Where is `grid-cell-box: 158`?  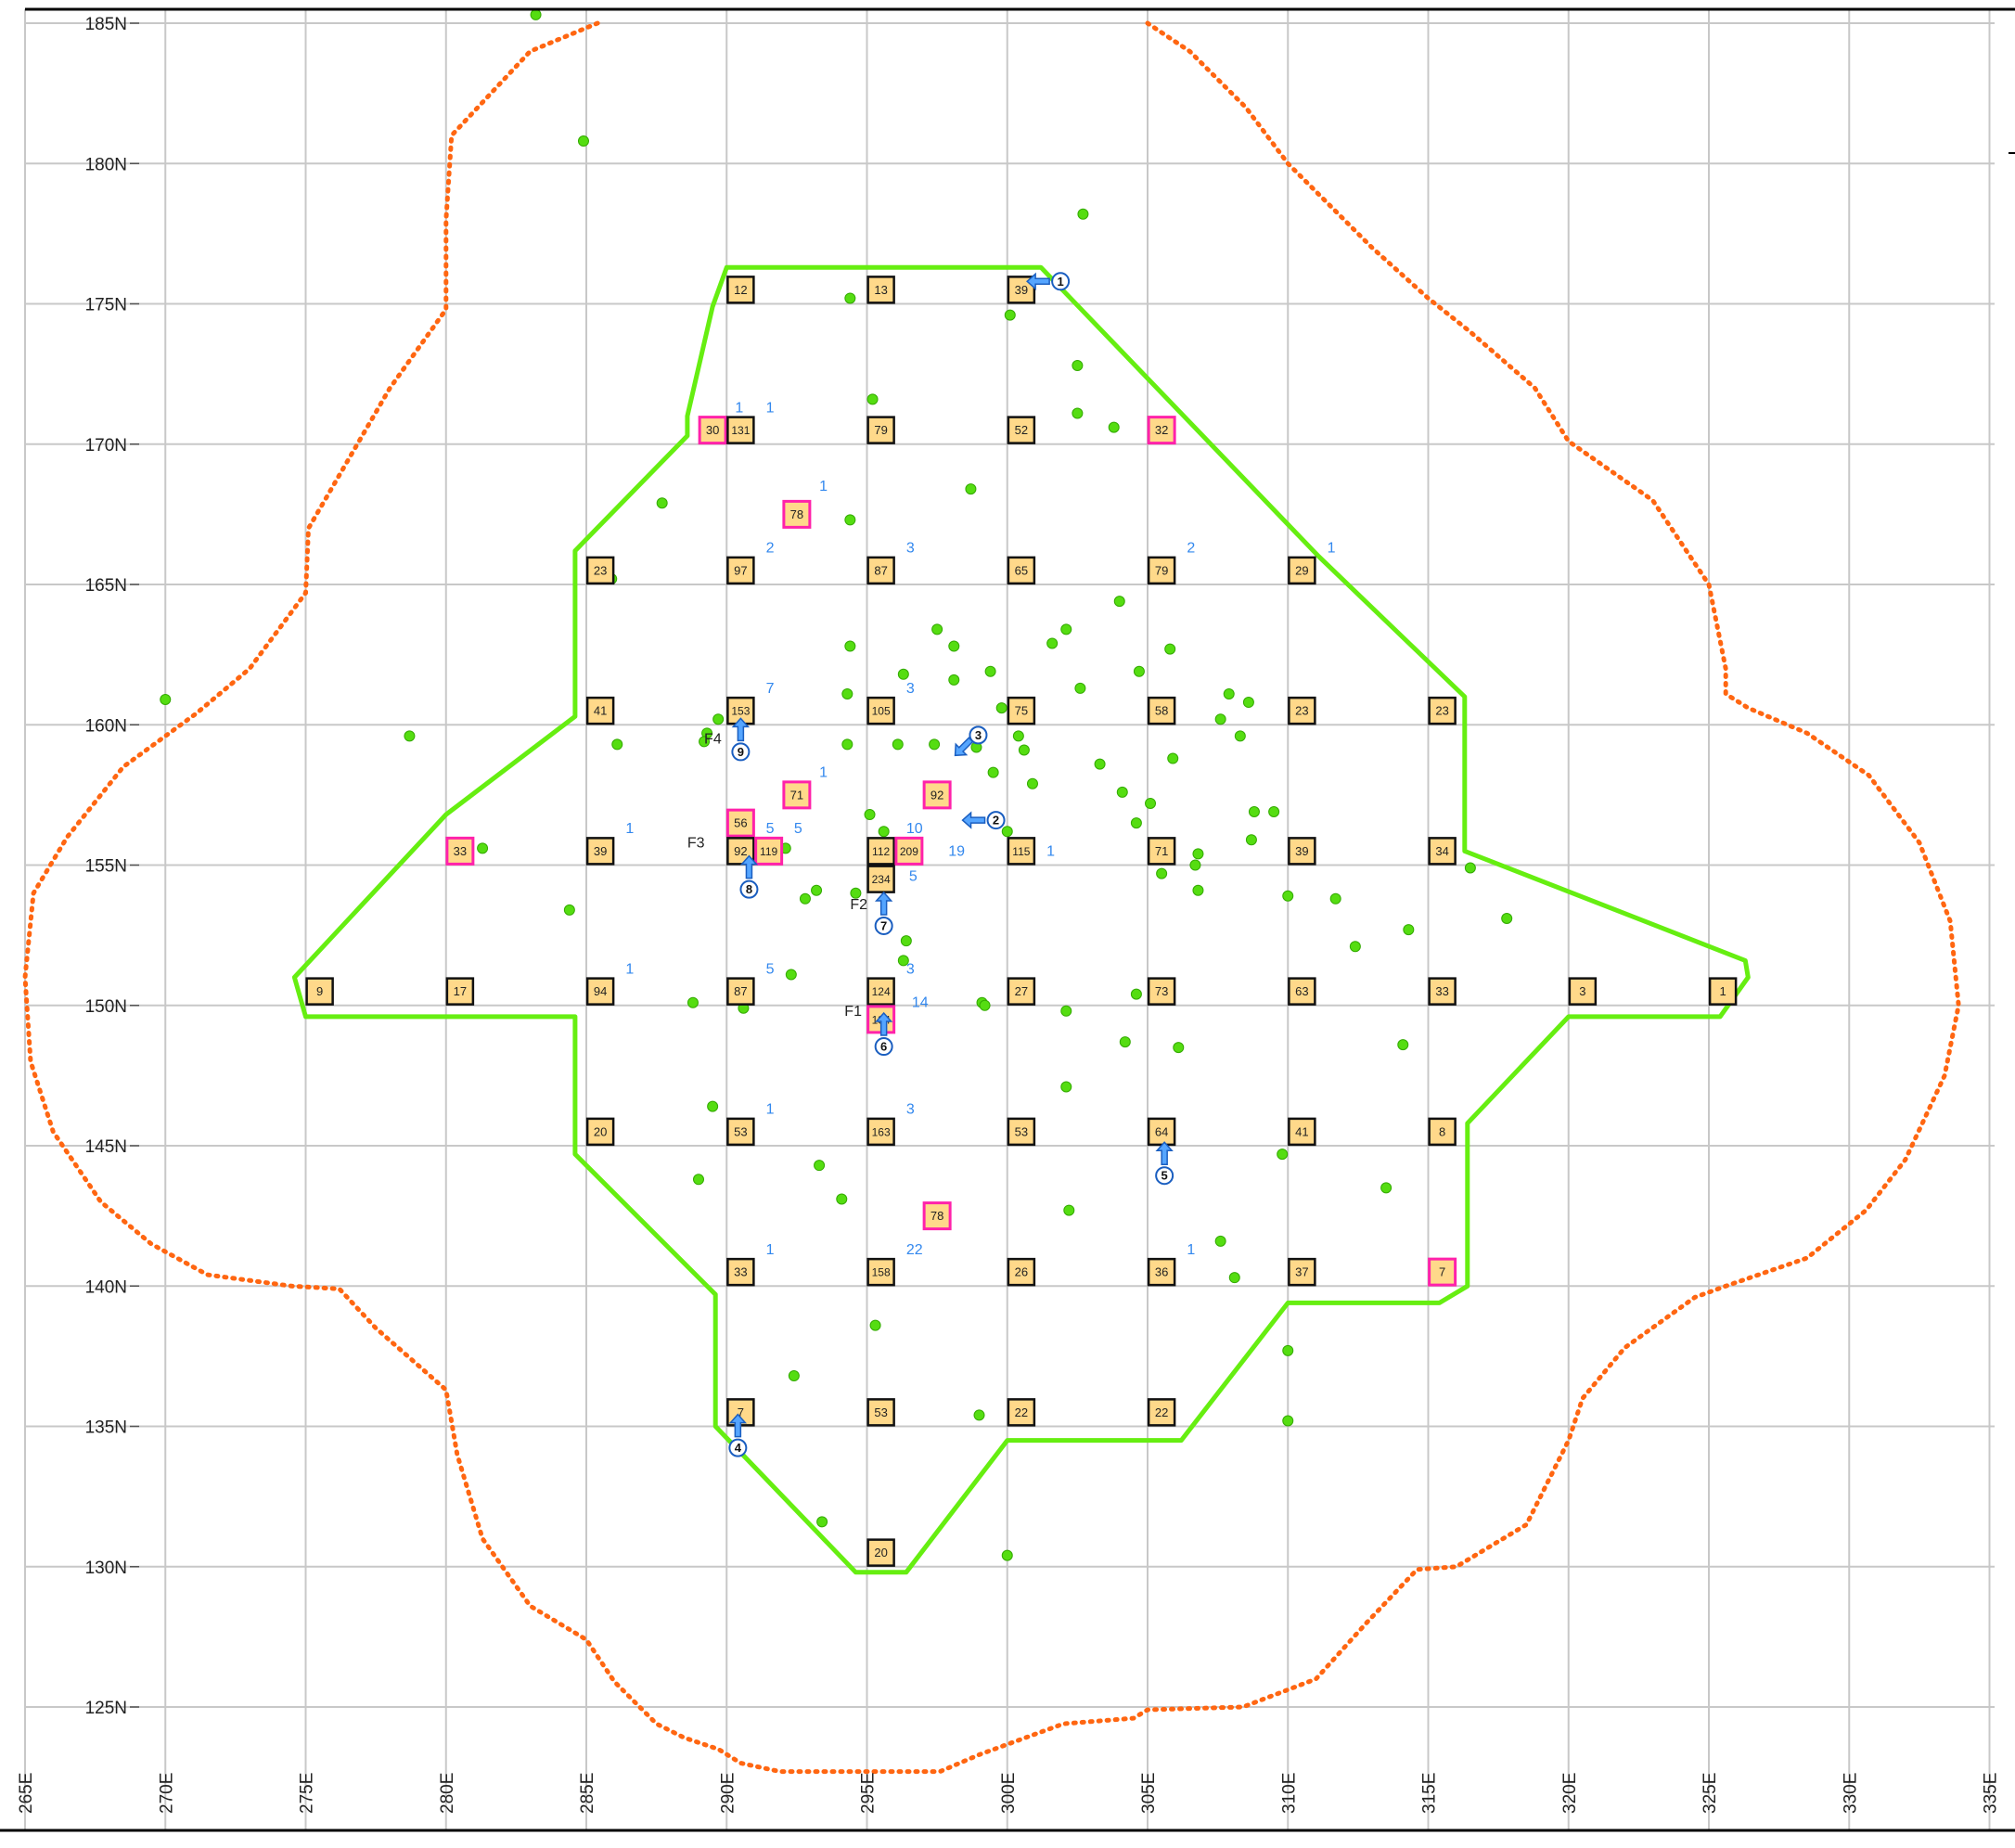
grid-cell-box: 158 is located at coordinates (880, 1272).